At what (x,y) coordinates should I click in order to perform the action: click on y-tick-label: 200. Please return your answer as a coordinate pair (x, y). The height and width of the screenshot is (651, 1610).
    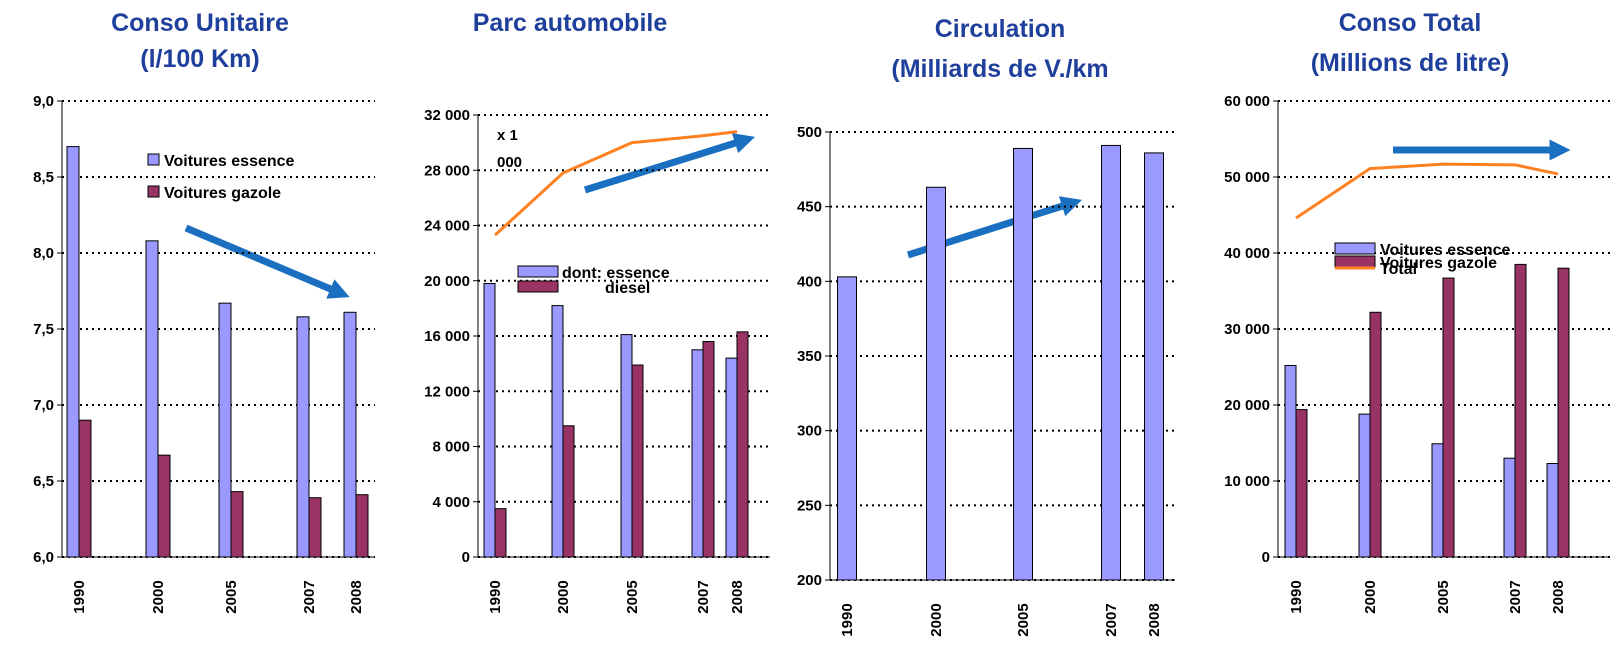
    Looking at the image, I should click on (809, 580).